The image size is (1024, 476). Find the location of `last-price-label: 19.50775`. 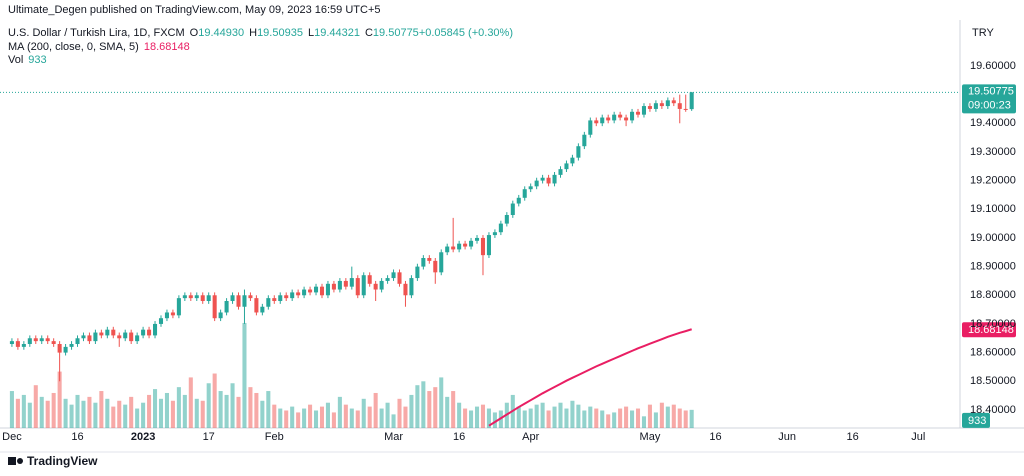

last-price-label: 19.50775 is located at coordinates (991, 91).